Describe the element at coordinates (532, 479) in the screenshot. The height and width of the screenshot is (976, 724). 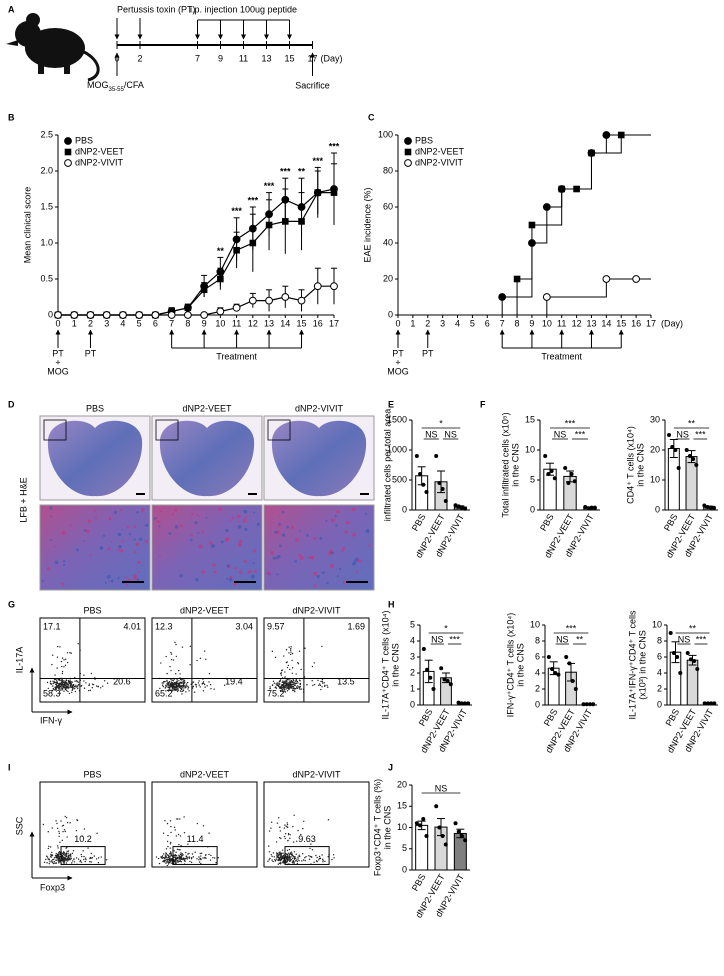
I see `y-tick-label: 5` at that location.